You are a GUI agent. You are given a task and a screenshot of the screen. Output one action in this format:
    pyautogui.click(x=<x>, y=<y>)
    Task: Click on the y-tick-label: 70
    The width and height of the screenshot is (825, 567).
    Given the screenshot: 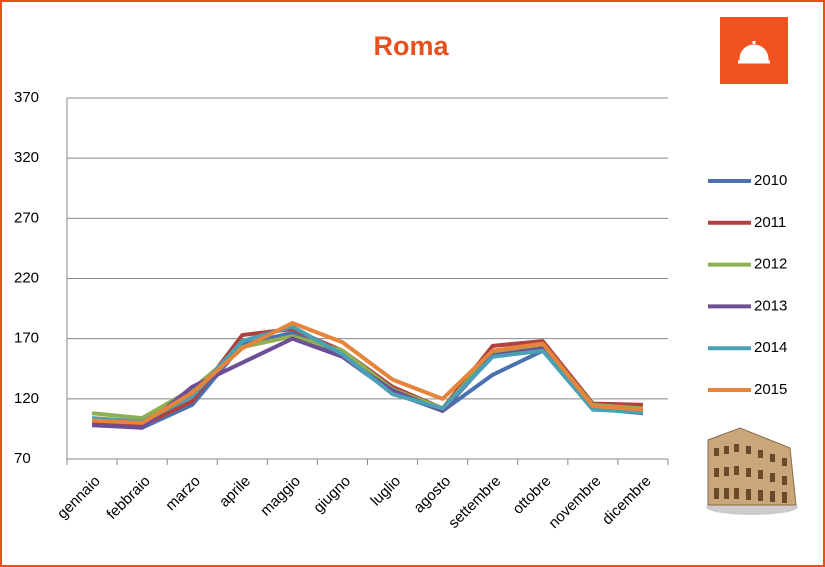 What is the action you would take?
    pyautogui.click(x=22, y=458)
    